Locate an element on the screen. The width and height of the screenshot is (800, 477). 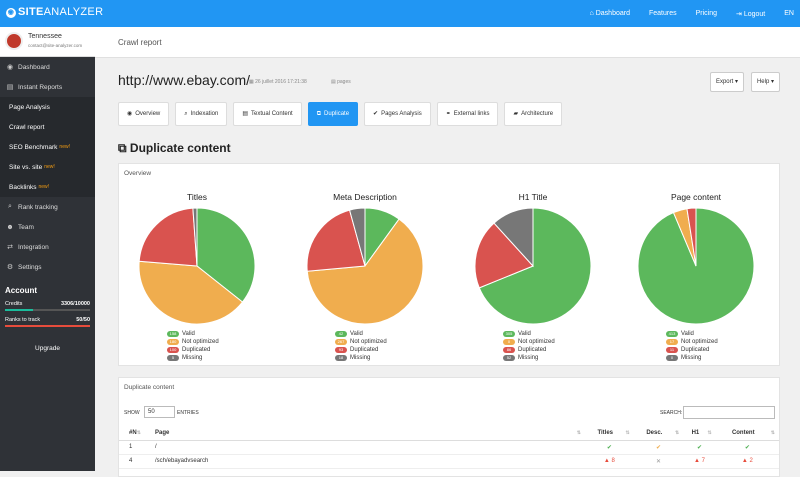
row-number: 1 is located at coordinates (132, 447).